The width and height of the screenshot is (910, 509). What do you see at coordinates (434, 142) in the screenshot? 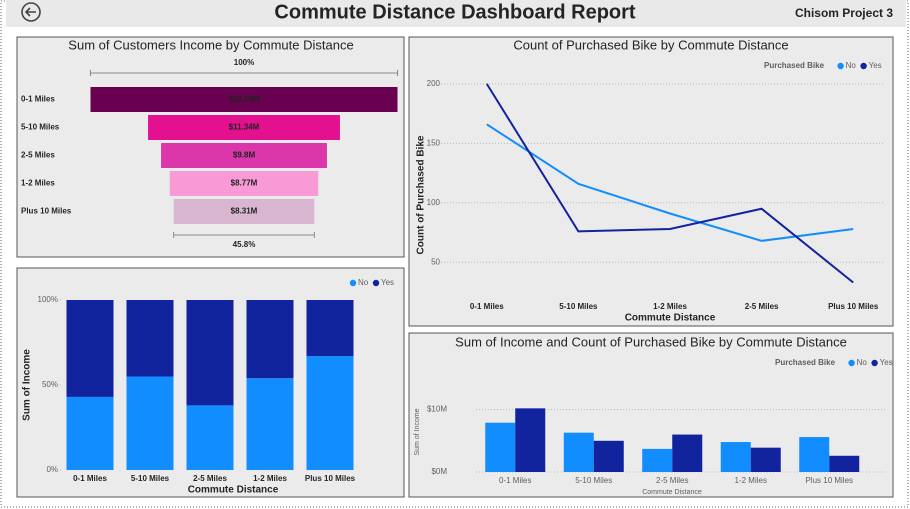
I see `y-tick-label: 150` at bounding box center [434, 142].